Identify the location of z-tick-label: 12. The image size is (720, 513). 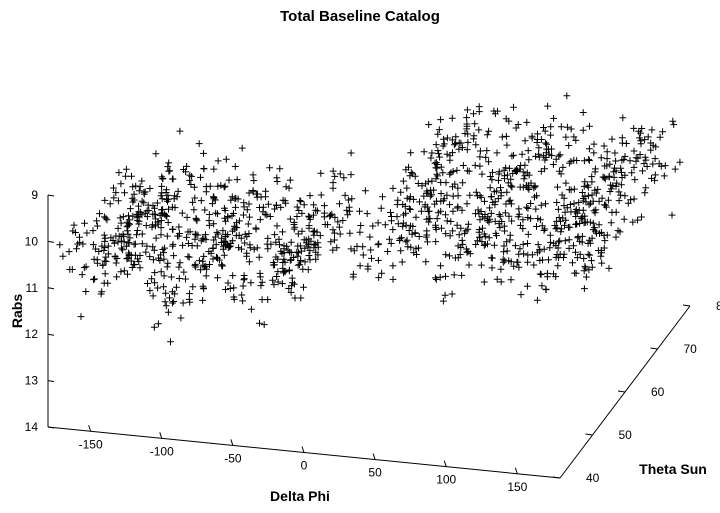
(32, 334).